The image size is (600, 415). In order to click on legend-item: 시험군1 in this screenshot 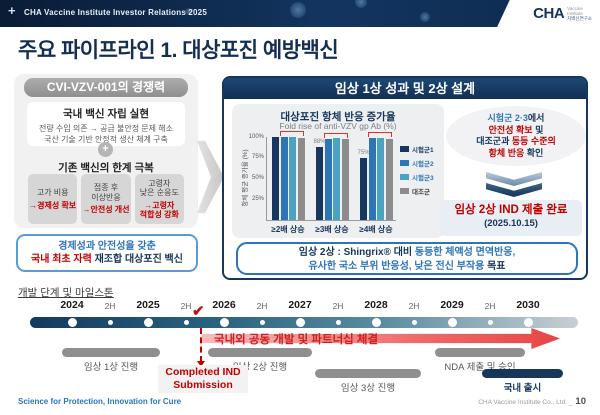, I will do `click(417, 149)`.